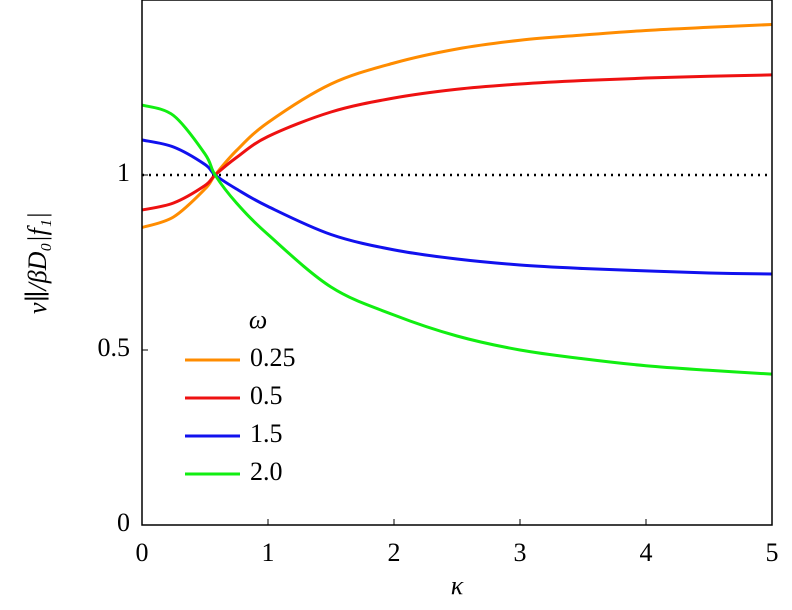 Image resolution: width=792 pixels, height=610 pixels. I want to click on x-tick-label: 4, so click(646, 552).